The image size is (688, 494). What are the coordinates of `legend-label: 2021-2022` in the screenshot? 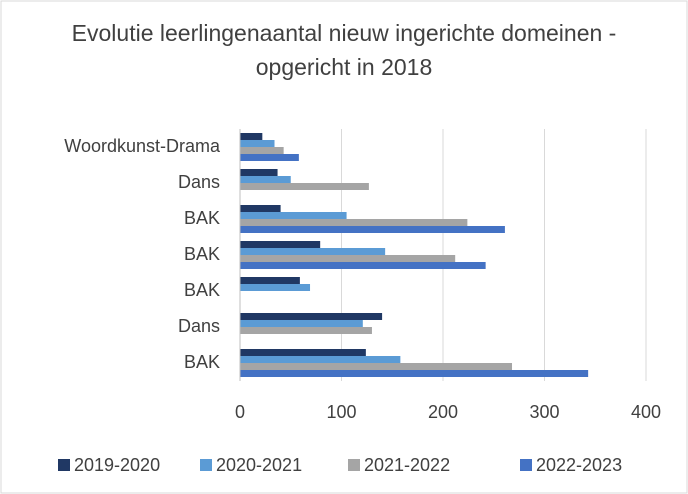 It's located at (407, 465).